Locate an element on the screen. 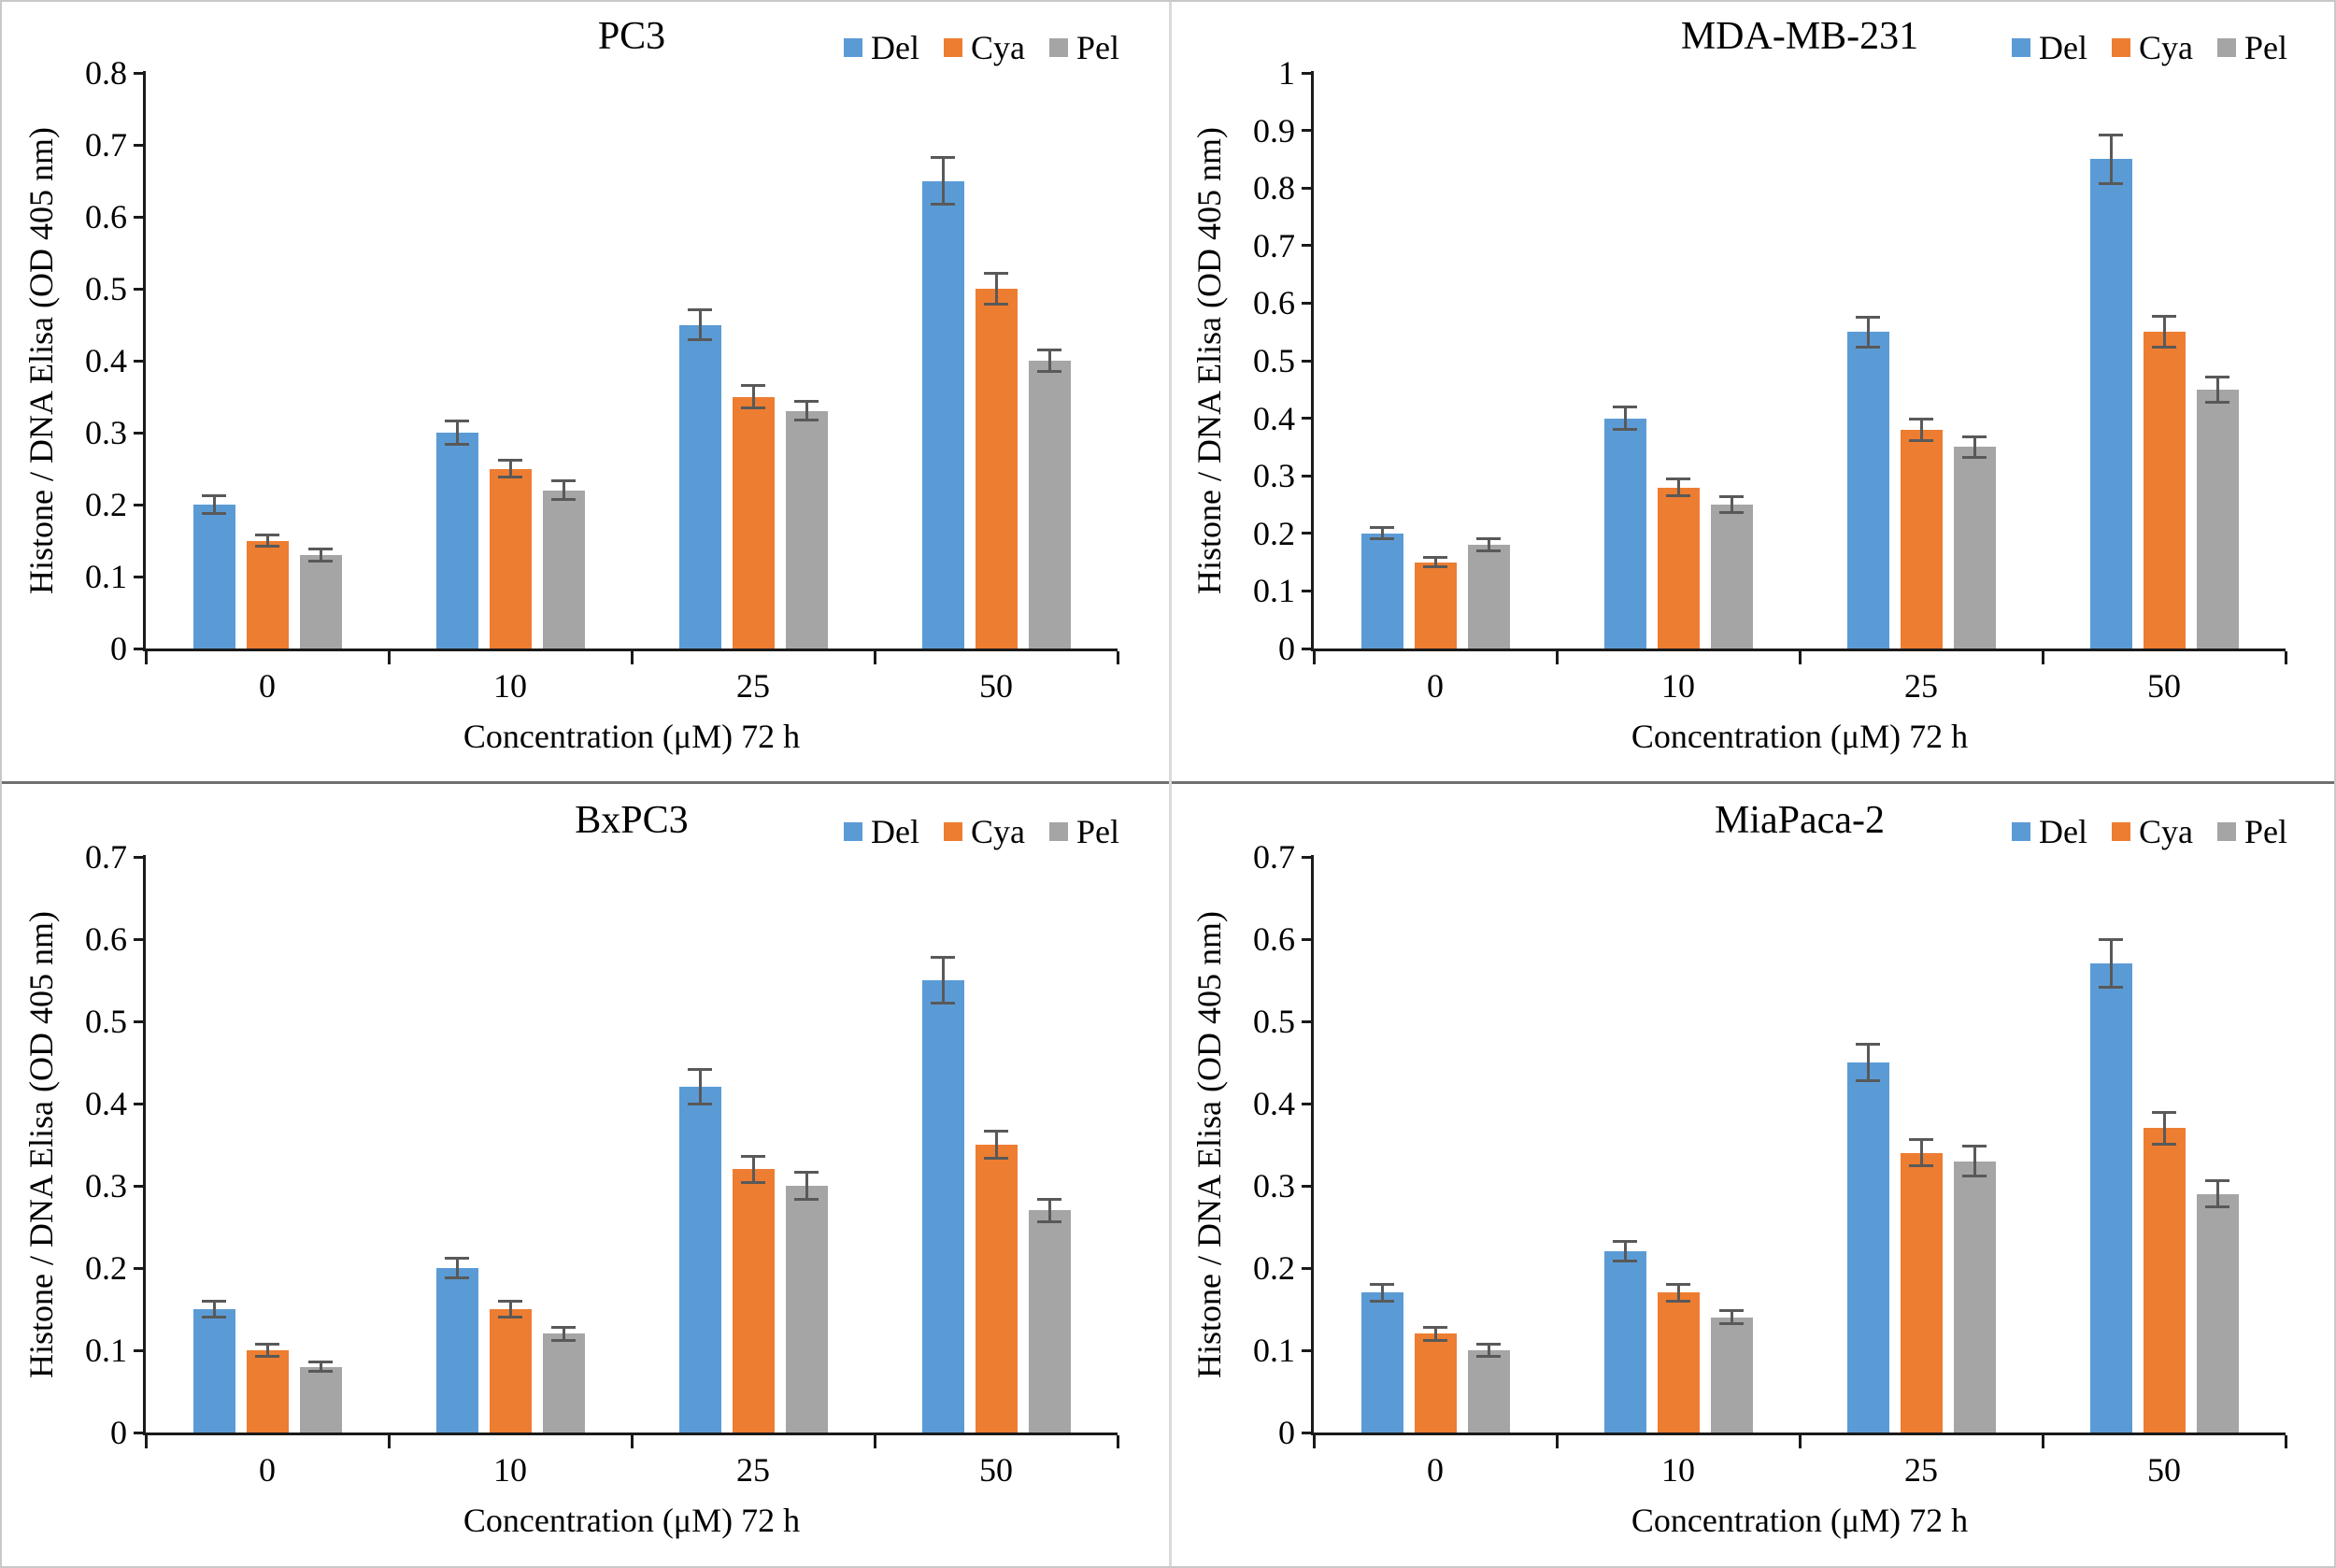  y-tick-label: 0.1 is located at coordinates (1274, 1350).